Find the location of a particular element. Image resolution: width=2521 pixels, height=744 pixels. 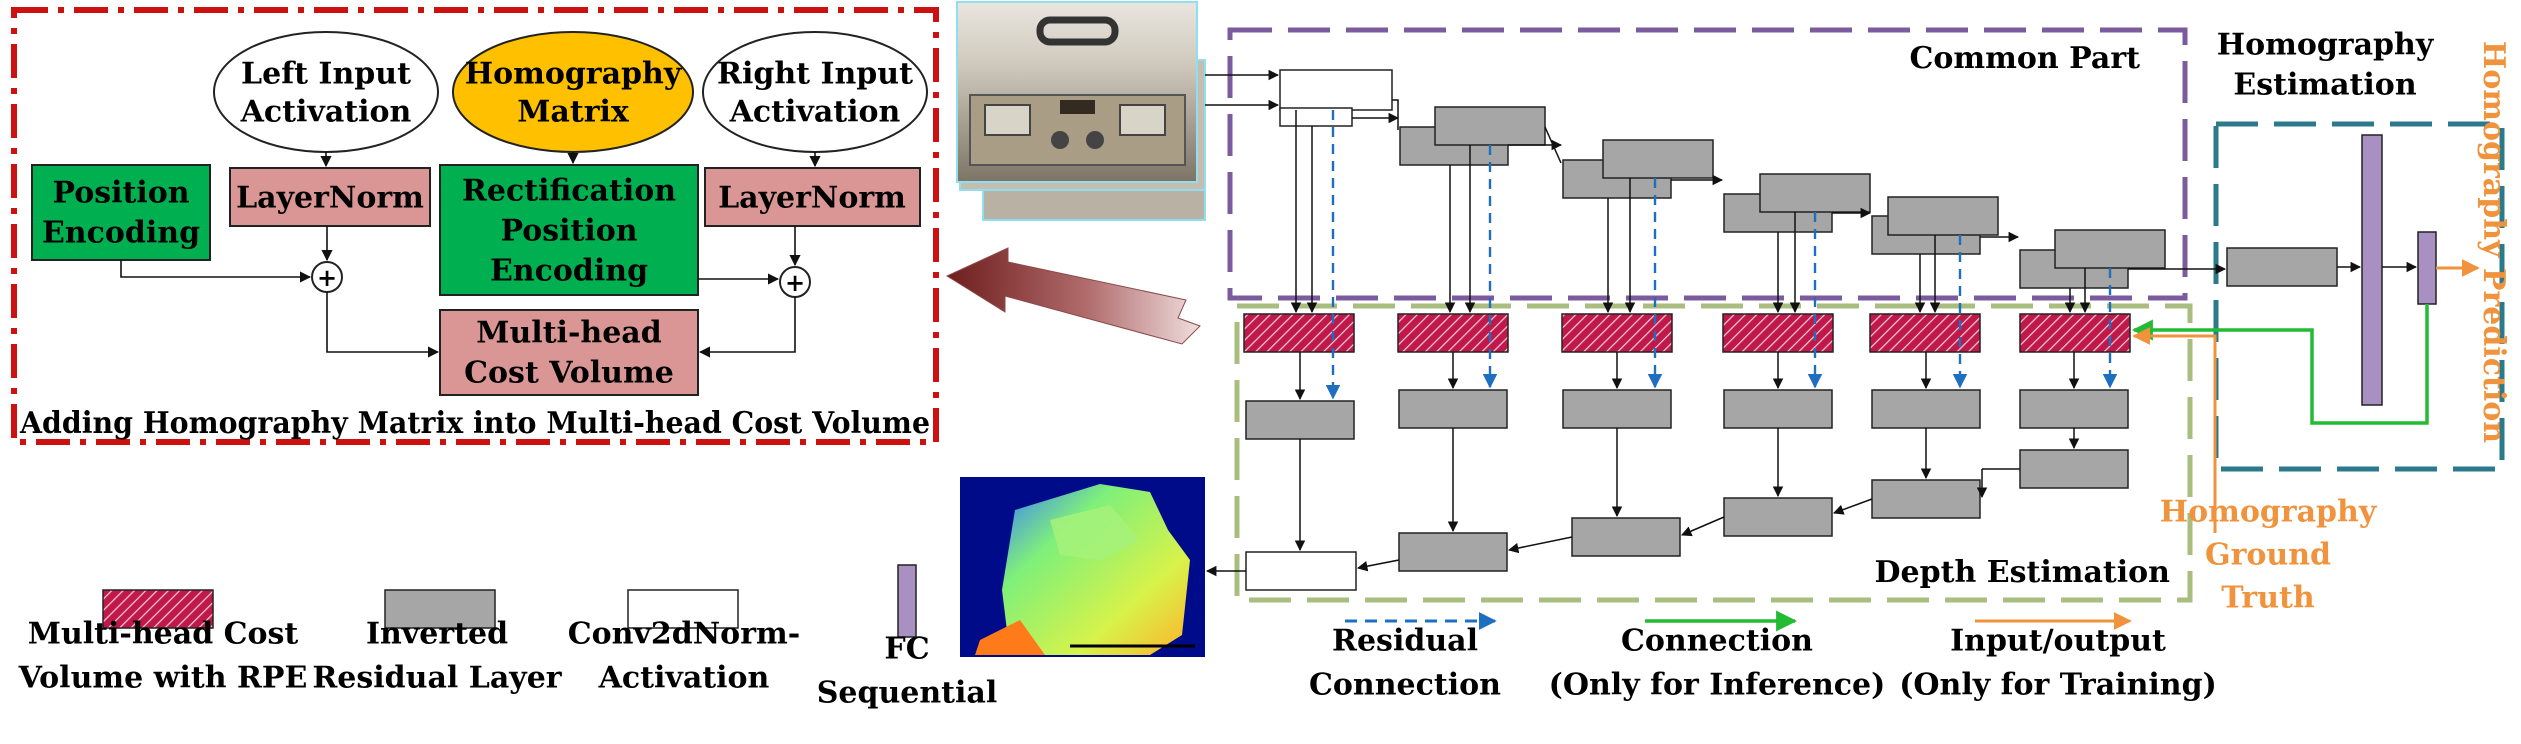

fc-bar-small is located at coordinates (2427, 268).